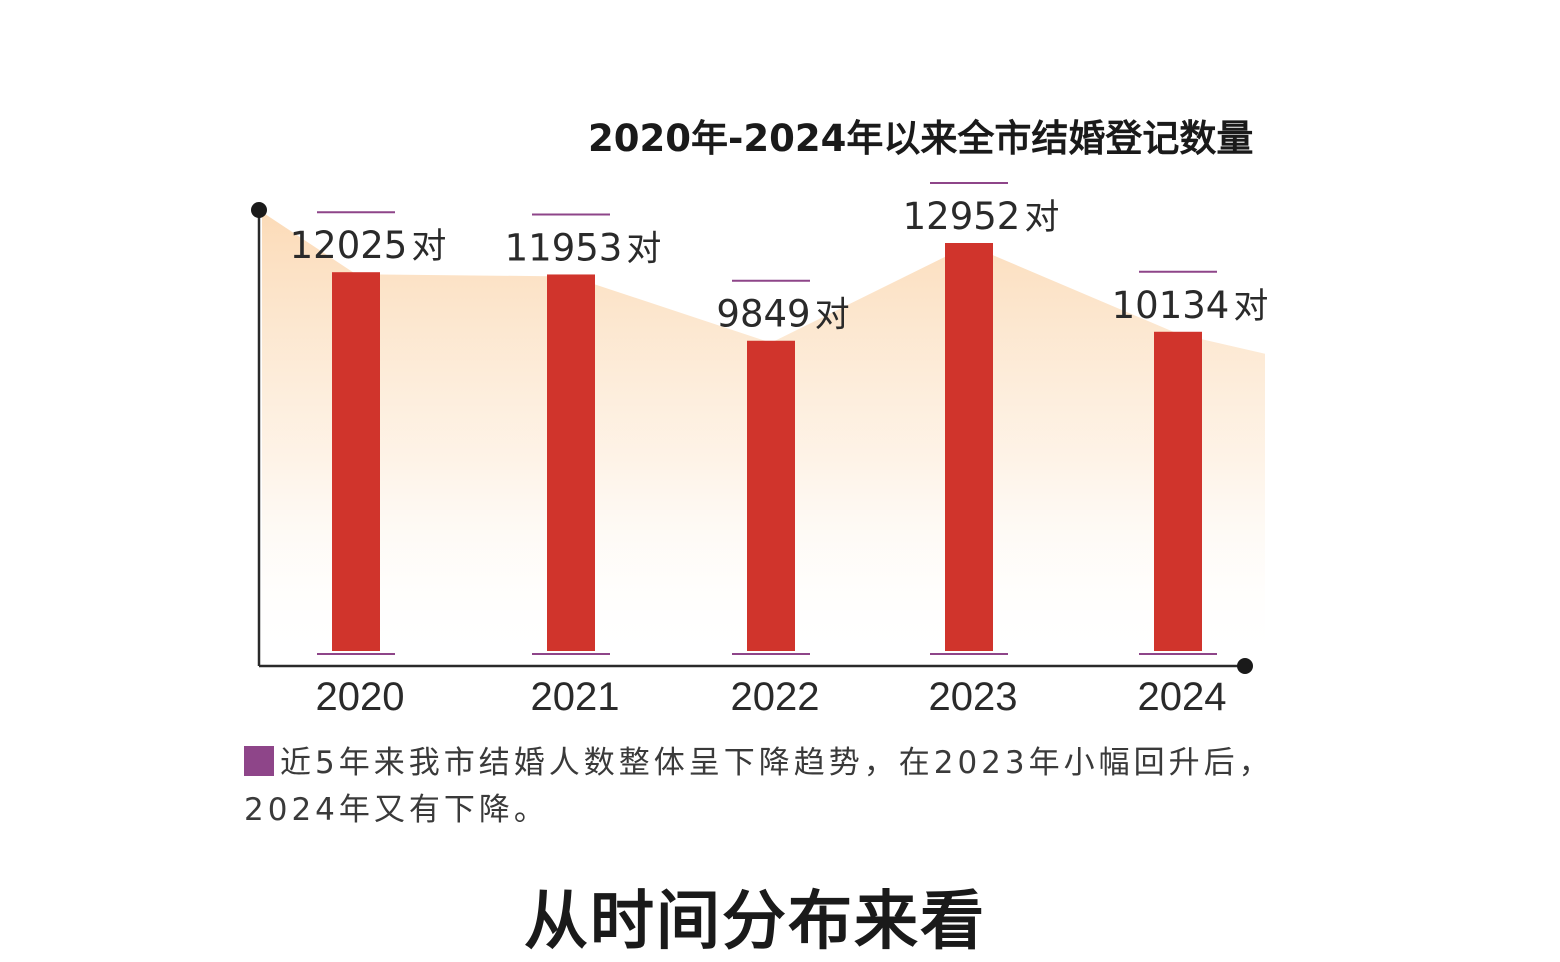  Describe the element at coordinates (969, 447) in the screenshot. I see `bar-2023` at that location.